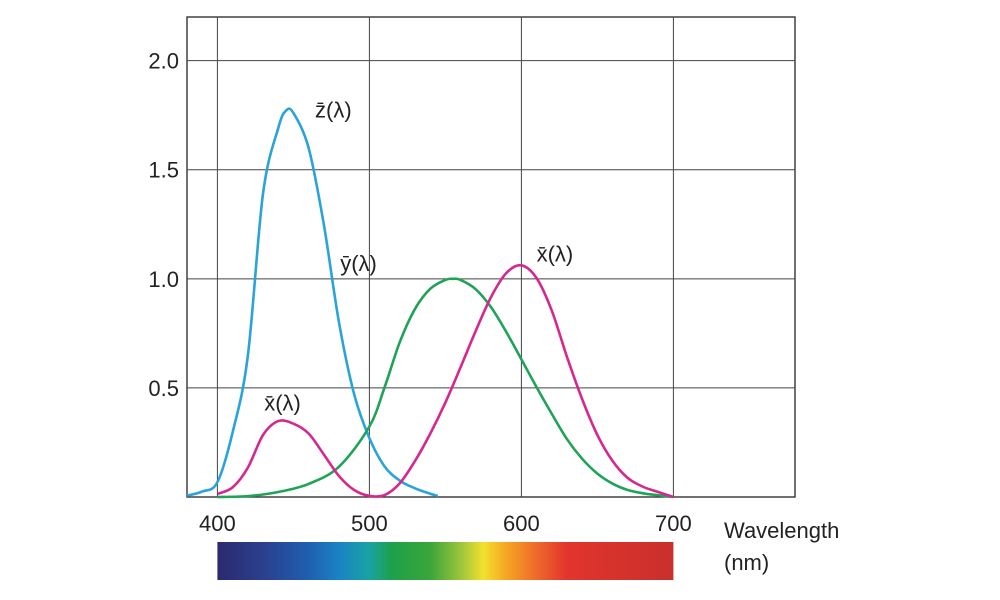 Image resolution: width=1000 pixels, height=600 pixels. I want to click on x-axis-label: Wavelength, so click(781, 530).